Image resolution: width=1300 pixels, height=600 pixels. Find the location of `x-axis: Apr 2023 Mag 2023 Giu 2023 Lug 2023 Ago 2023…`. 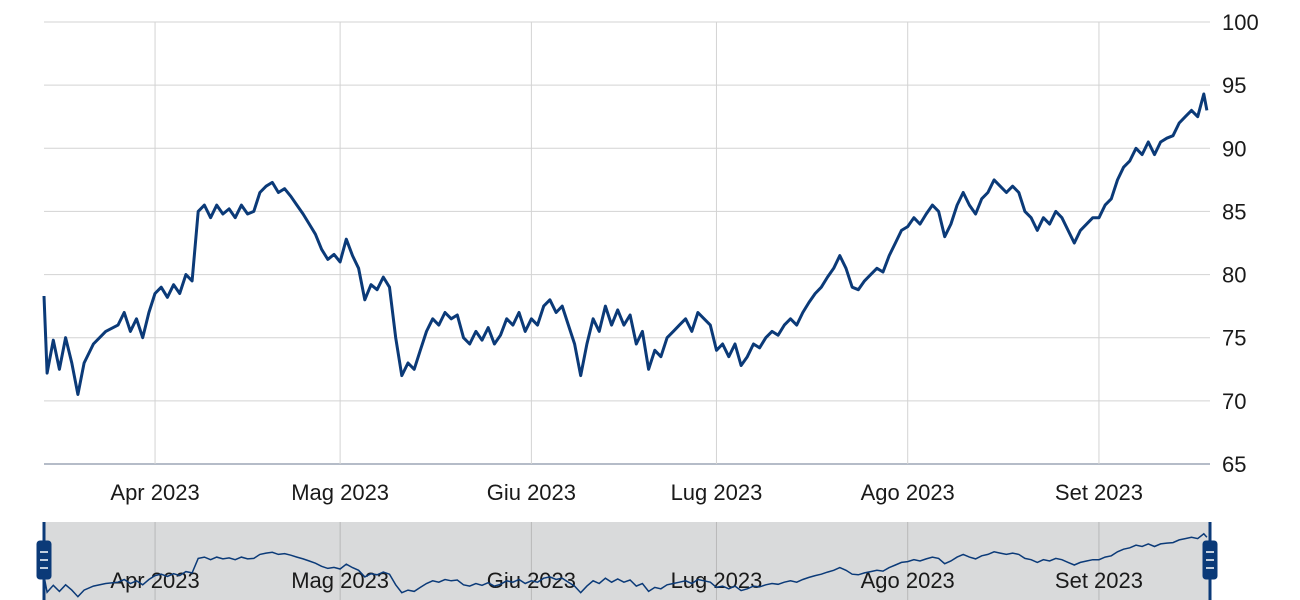

x-axis: Apr 2023 Mag 2023 Giu 2023 Lug 2023 Ago 2023… is located at coordinates (626, 492).